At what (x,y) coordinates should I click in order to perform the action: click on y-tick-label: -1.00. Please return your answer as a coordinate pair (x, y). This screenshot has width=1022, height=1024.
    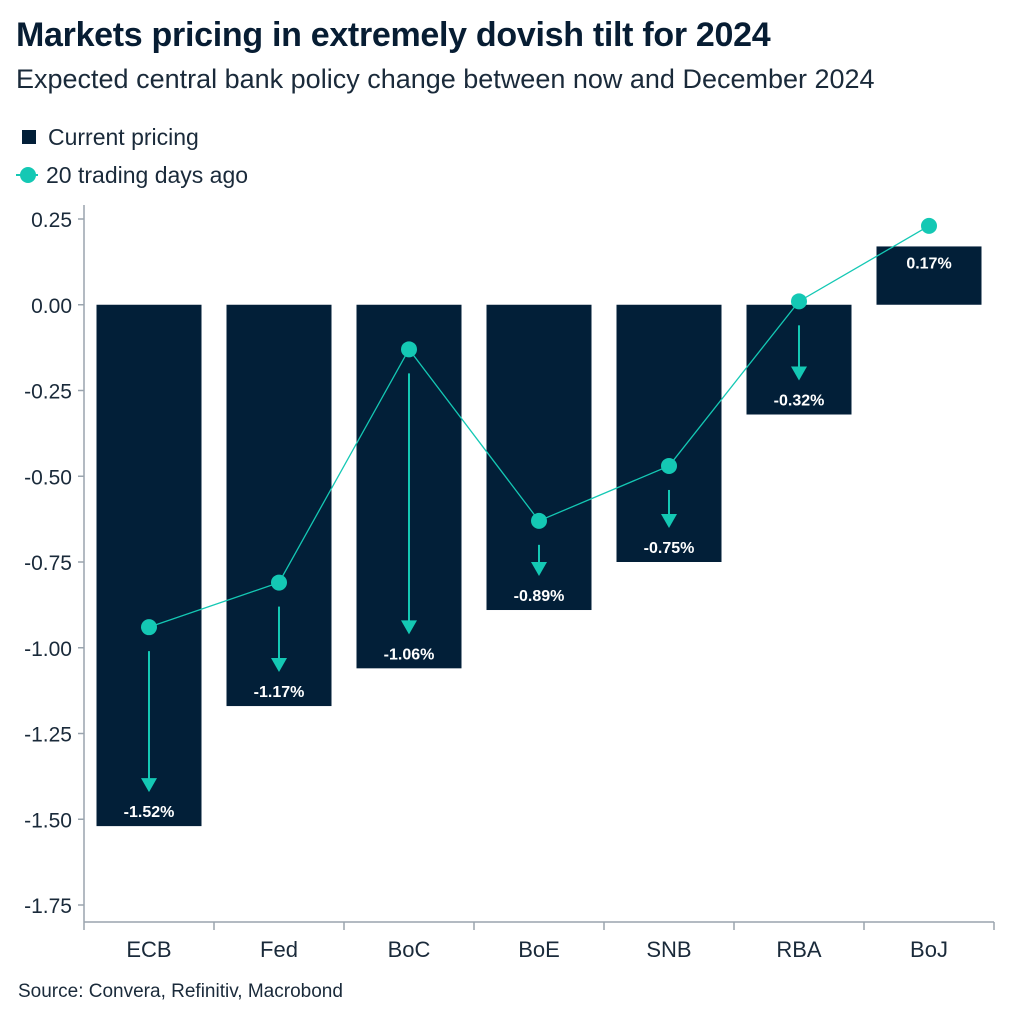
    Looking at the image, I should click on (48, 649).